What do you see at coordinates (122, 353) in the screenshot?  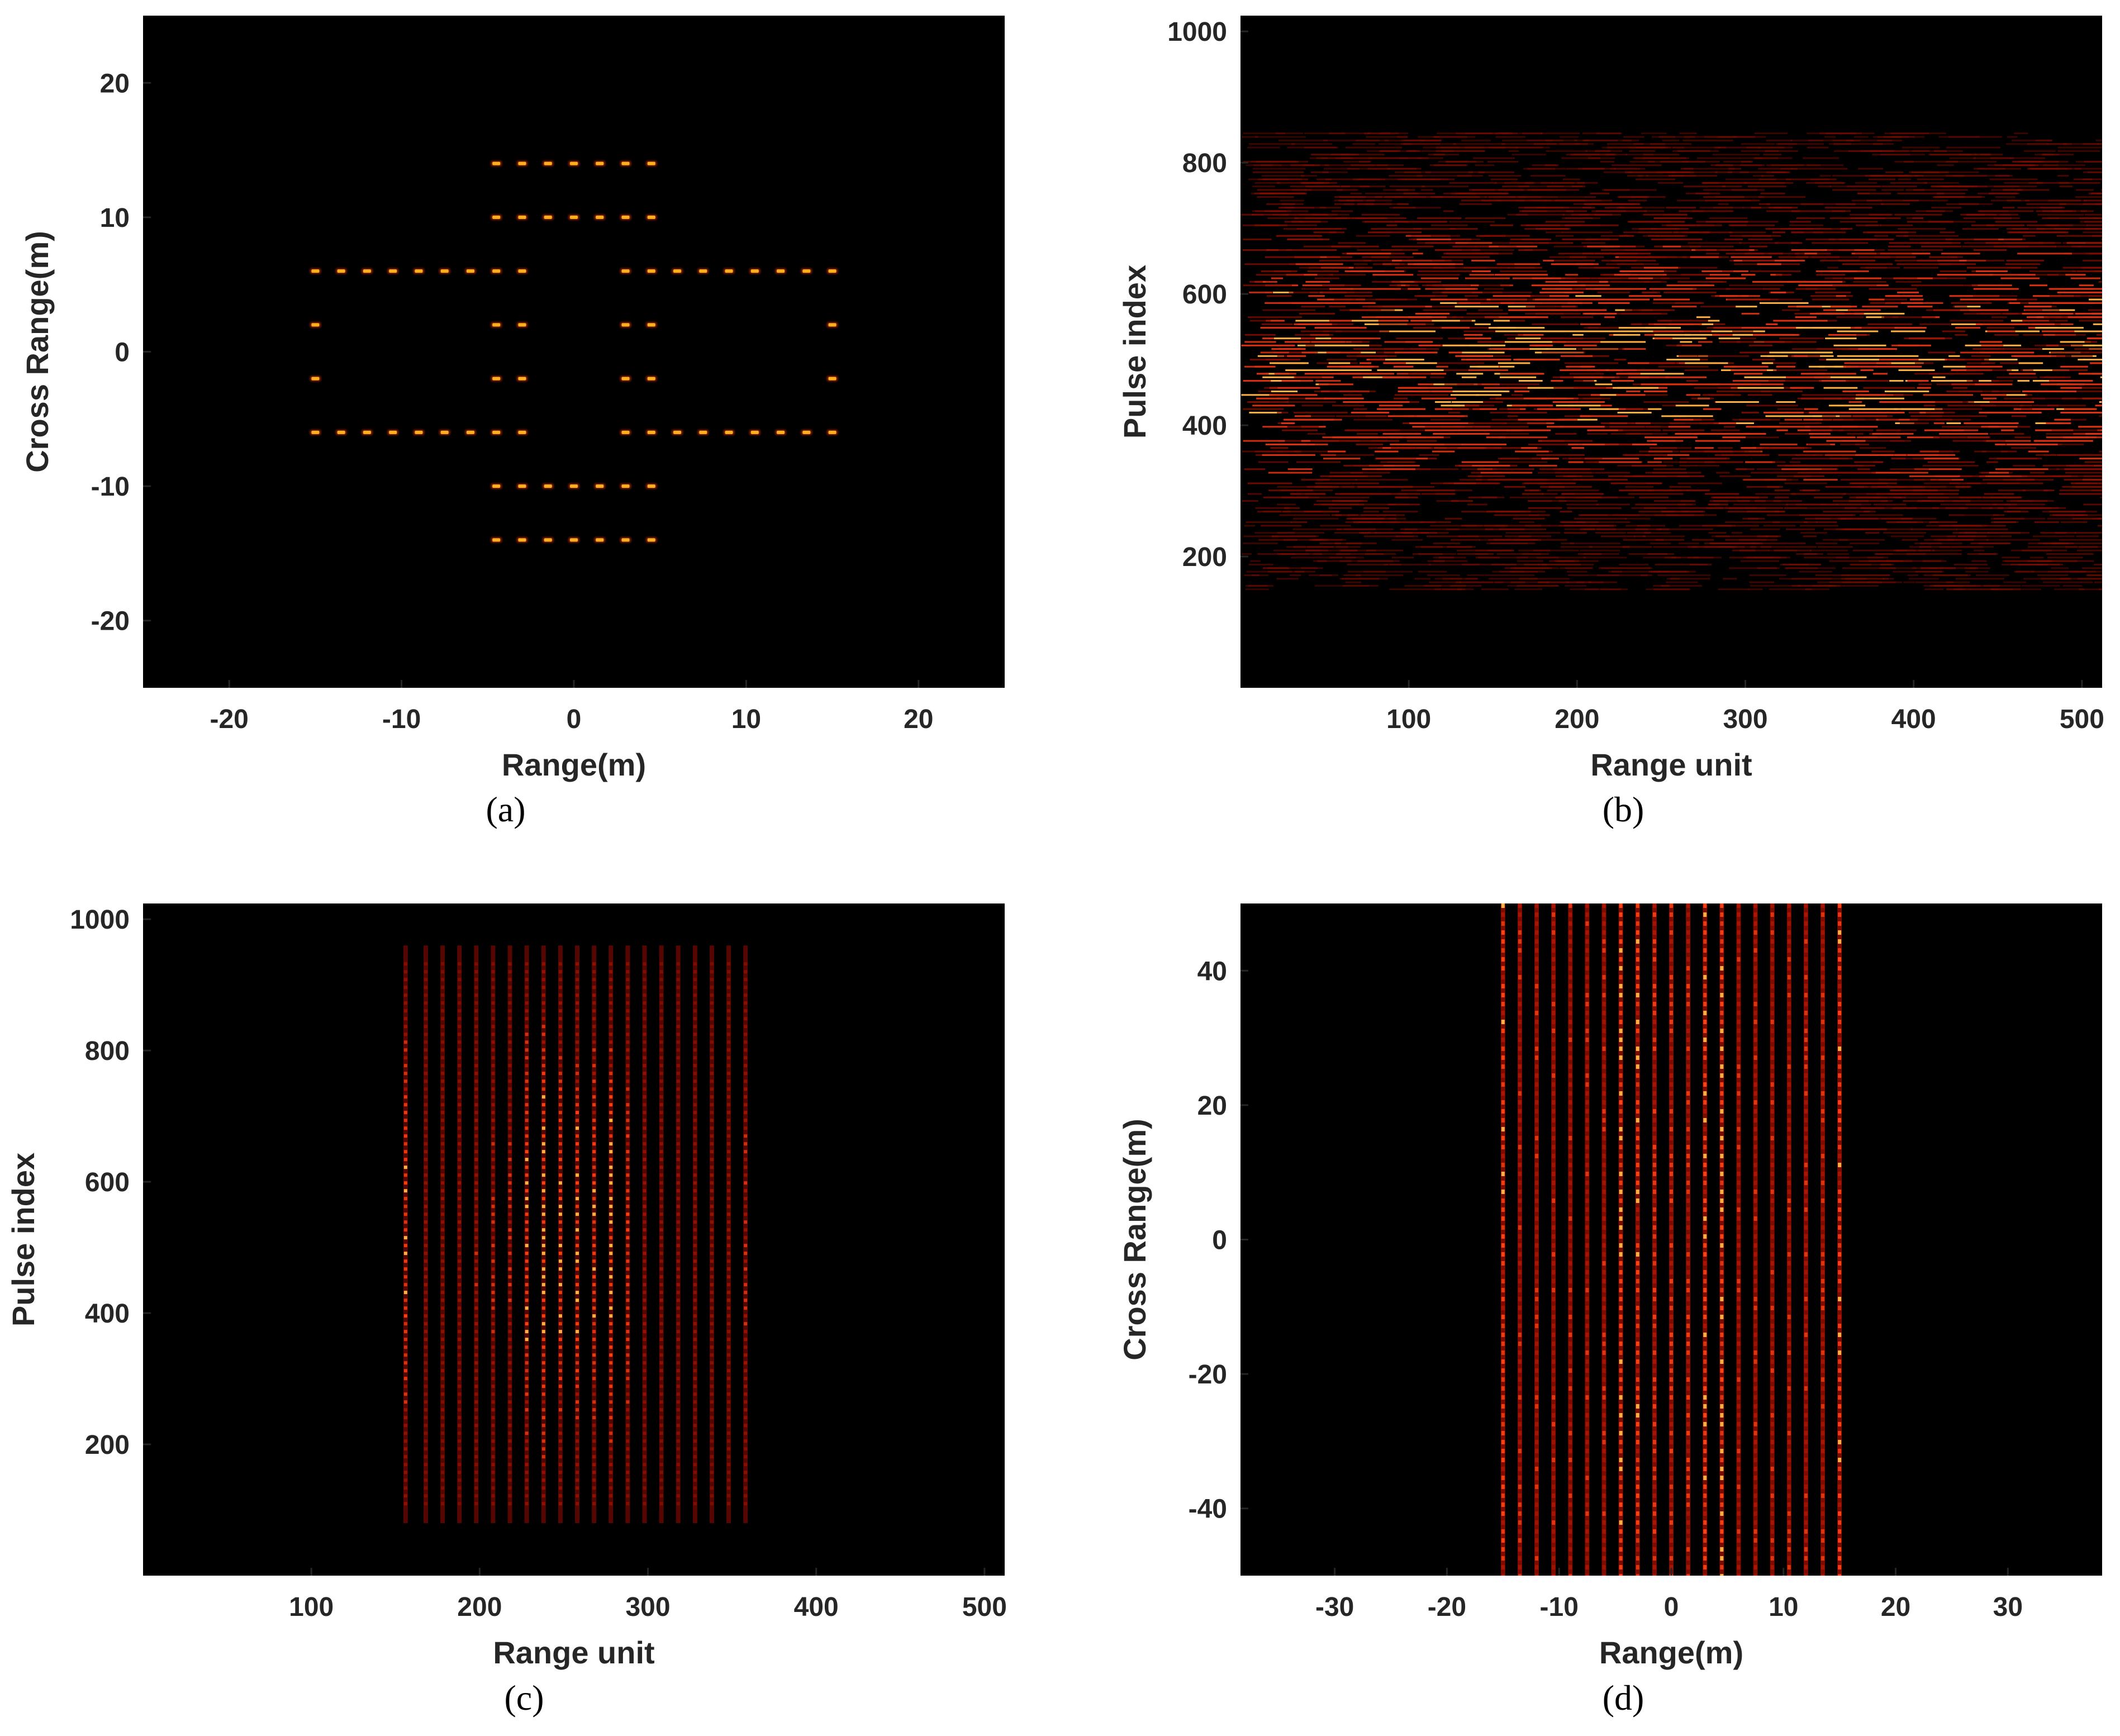 I see `y-tick-label: 0` at bounding box center [122, 353].